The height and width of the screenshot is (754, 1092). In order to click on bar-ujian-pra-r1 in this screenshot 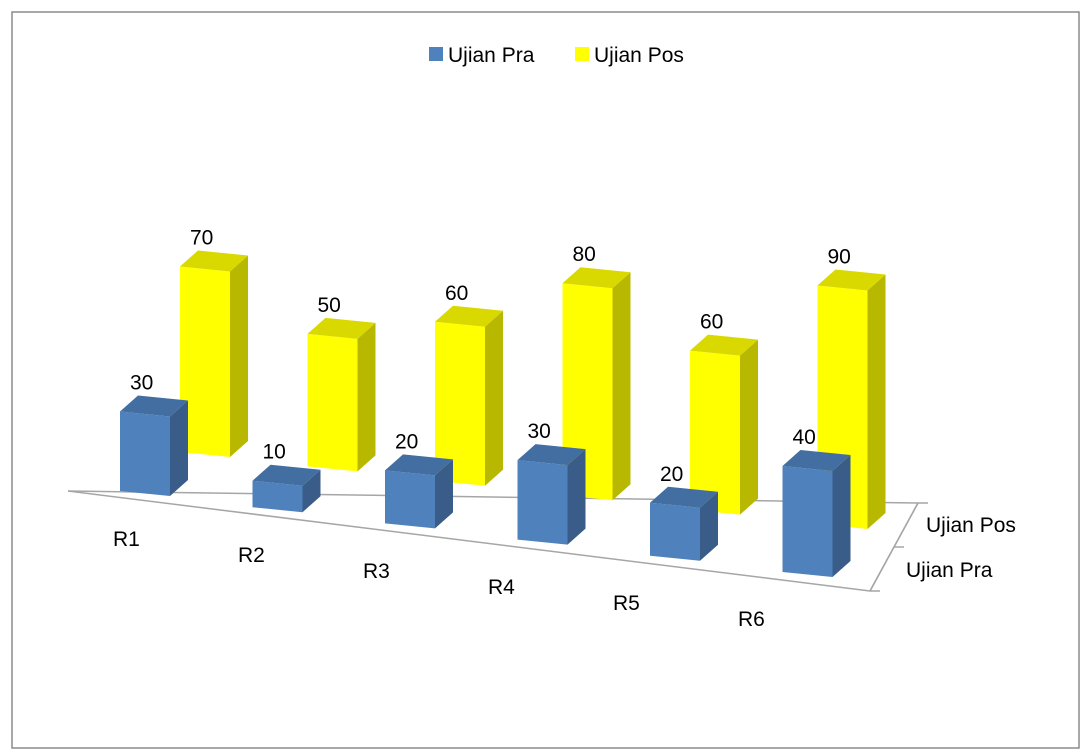, I will do `click(154, 445)`.